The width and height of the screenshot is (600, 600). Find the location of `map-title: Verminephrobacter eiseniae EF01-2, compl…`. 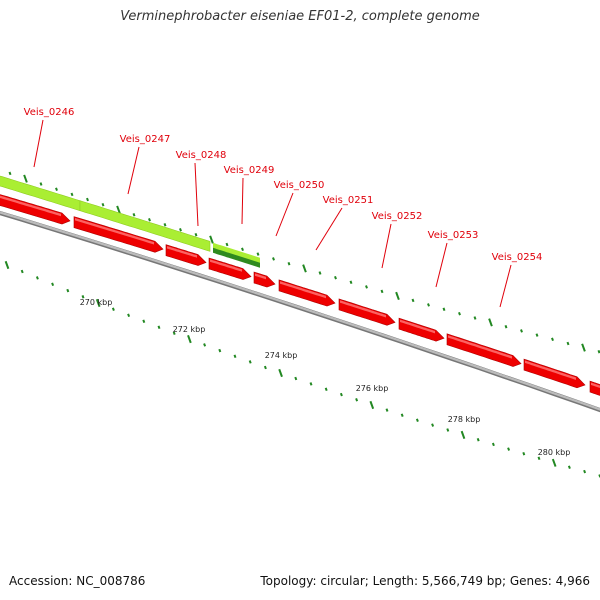

map-title: Verminephrobacter eiseniae EF01-2, compl… is located at coordinates (300, 16).